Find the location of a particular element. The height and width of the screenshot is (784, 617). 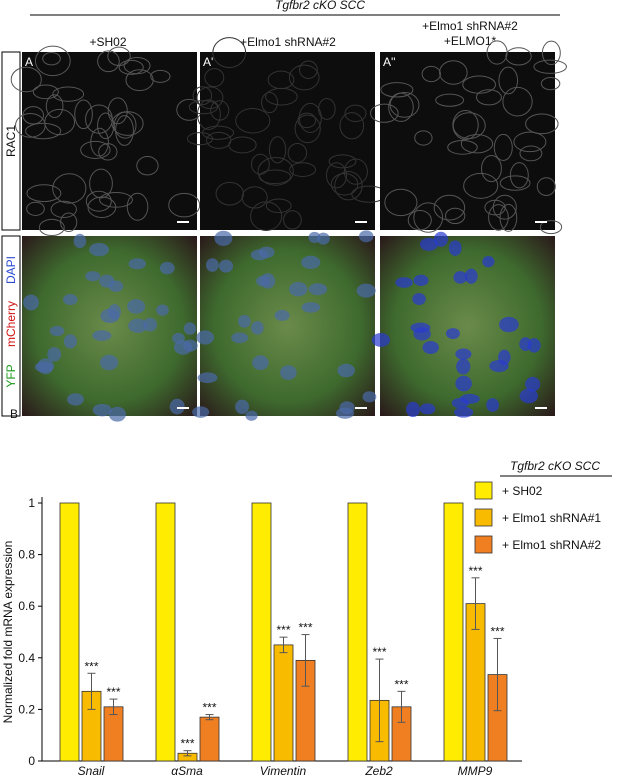

header: Tgfbr2 cKO SCC is located at coordinates (320, 6).